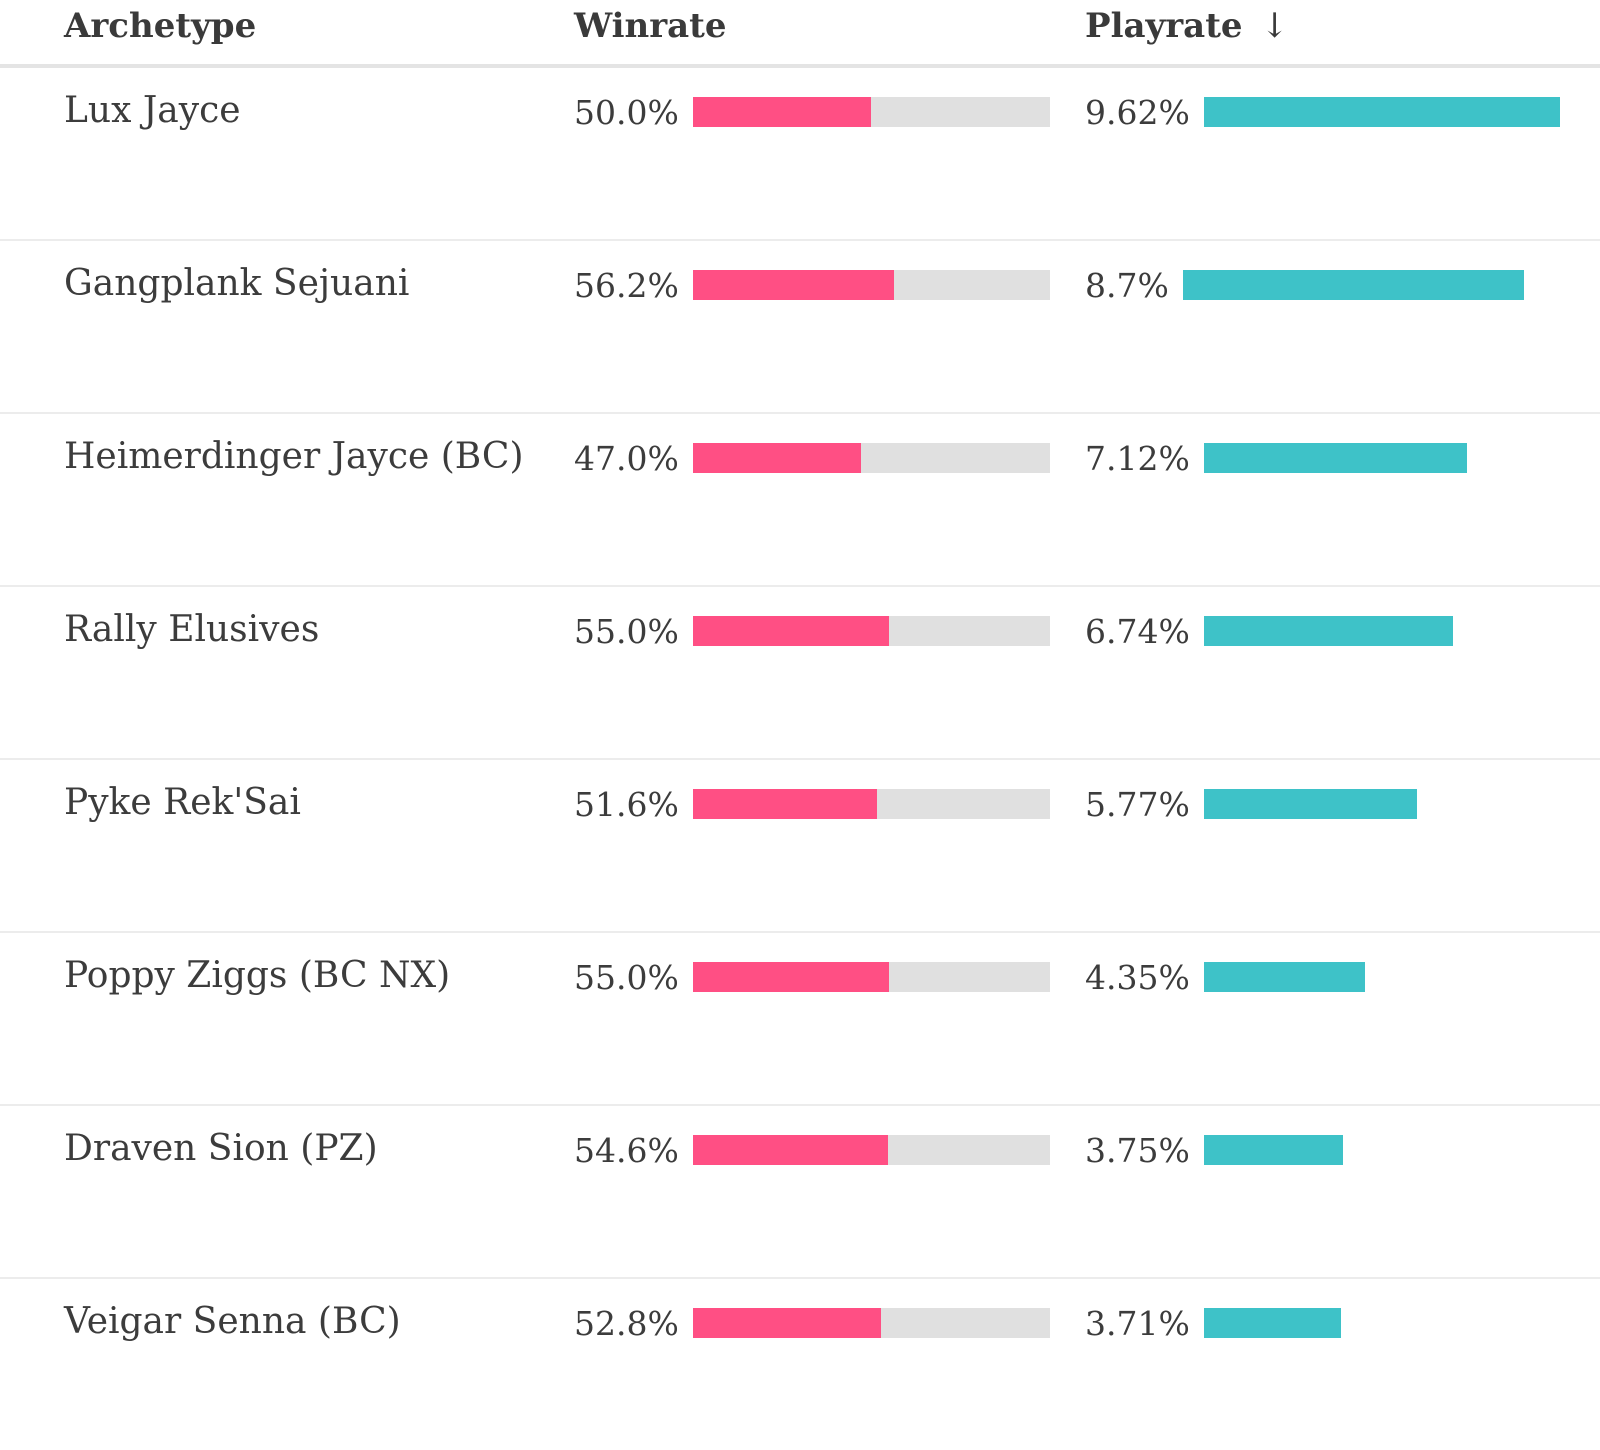  I want to click on playrate-value: 8.7%, so click(1127, 285).